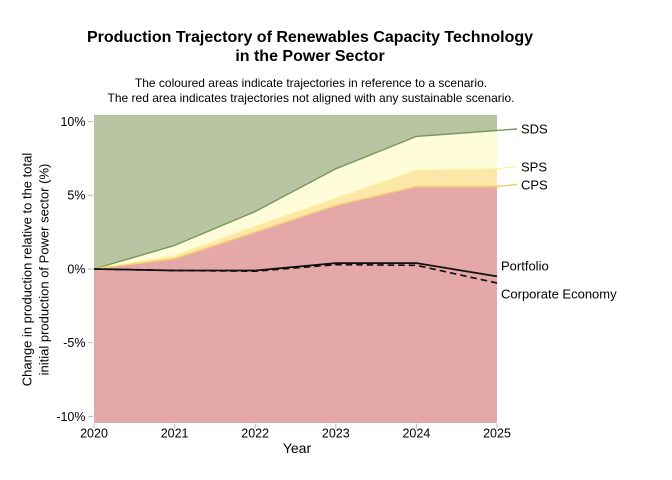  Describe the element at coordinates (525, 266) in the screenshot. I see `series-label-portfolio: Portfolio` at that location.